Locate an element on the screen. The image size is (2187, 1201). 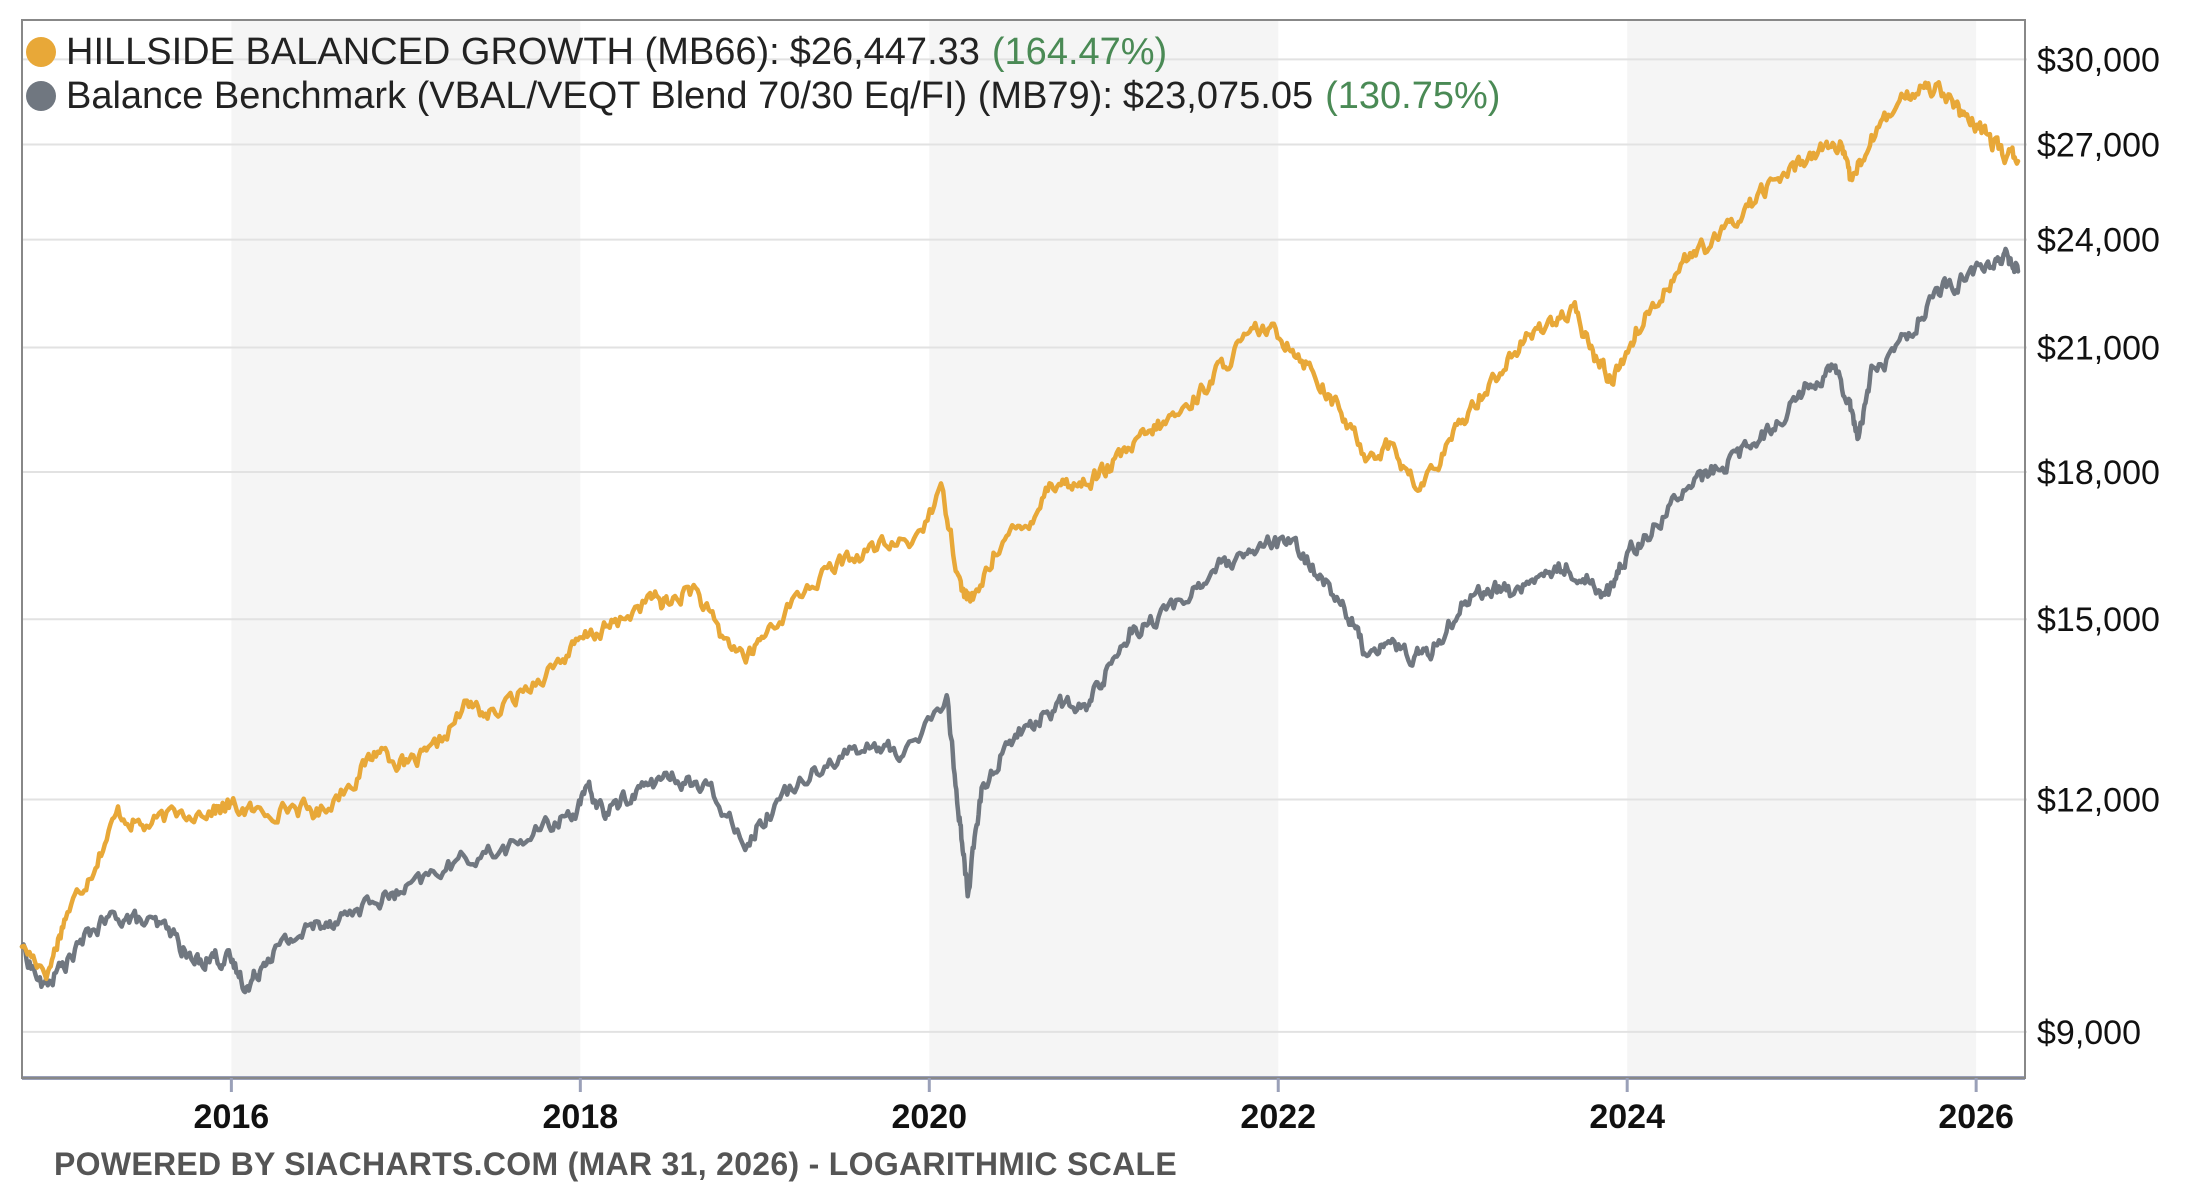
y-tick-label-6: $27,000 is located at coordinates (2098, 146).